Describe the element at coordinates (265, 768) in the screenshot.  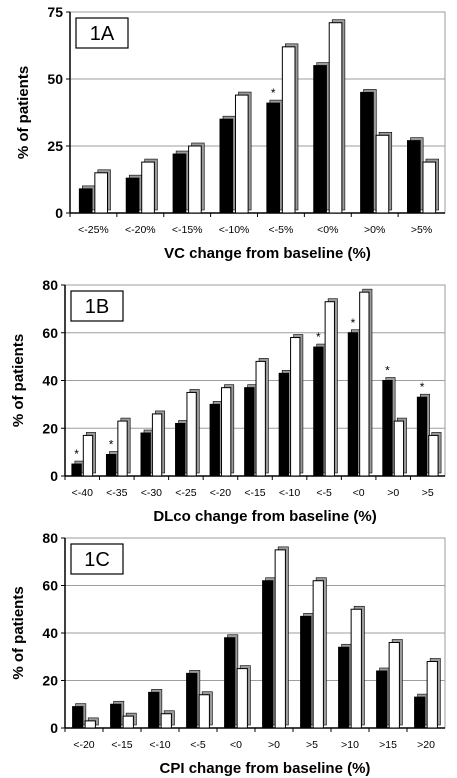
I see `x-axis-label: CPI change from baseline (%)` at that location.